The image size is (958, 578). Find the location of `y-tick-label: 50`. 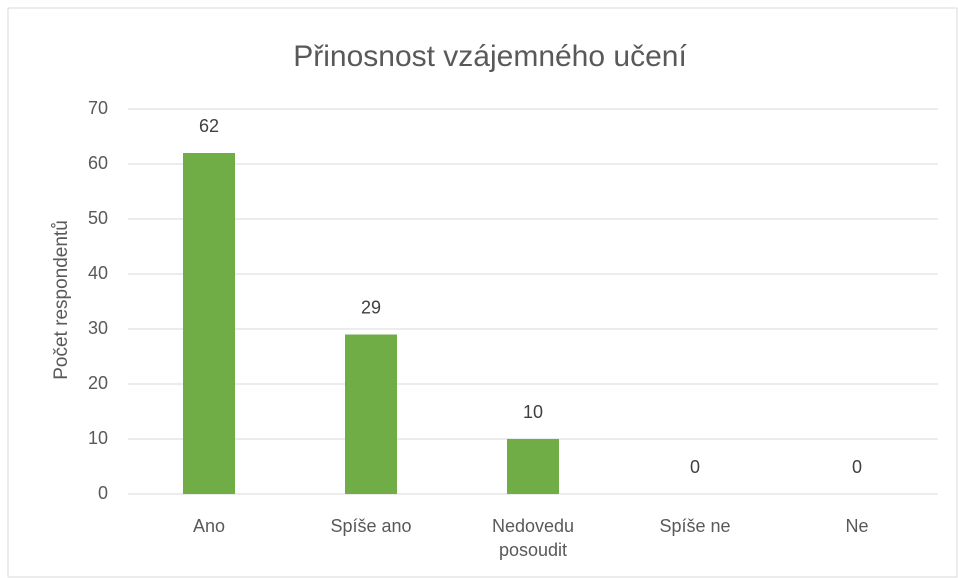

y-tick-label: 50 is located at coordinates (98, 218).